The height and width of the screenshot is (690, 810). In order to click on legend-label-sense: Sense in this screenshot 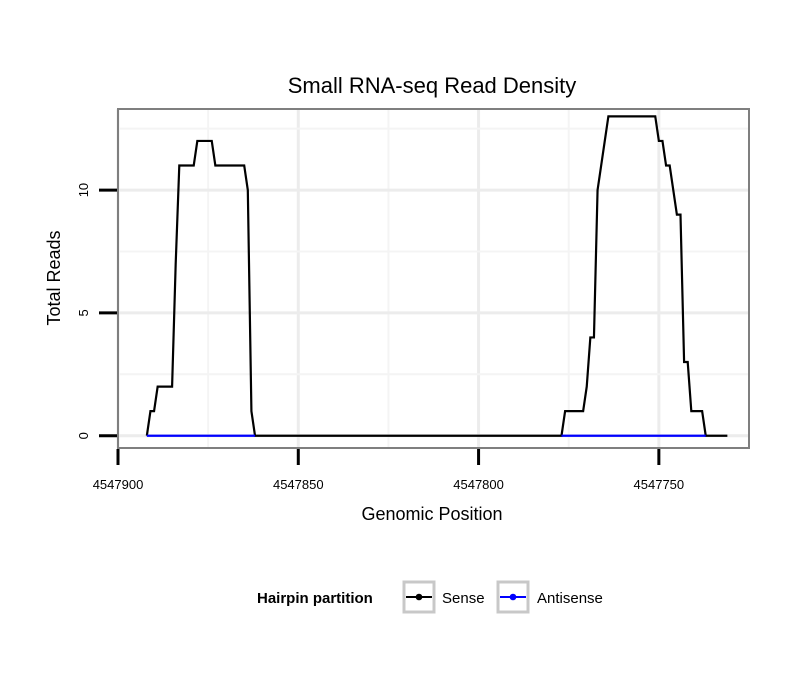, I will do `click(463, 598)`.